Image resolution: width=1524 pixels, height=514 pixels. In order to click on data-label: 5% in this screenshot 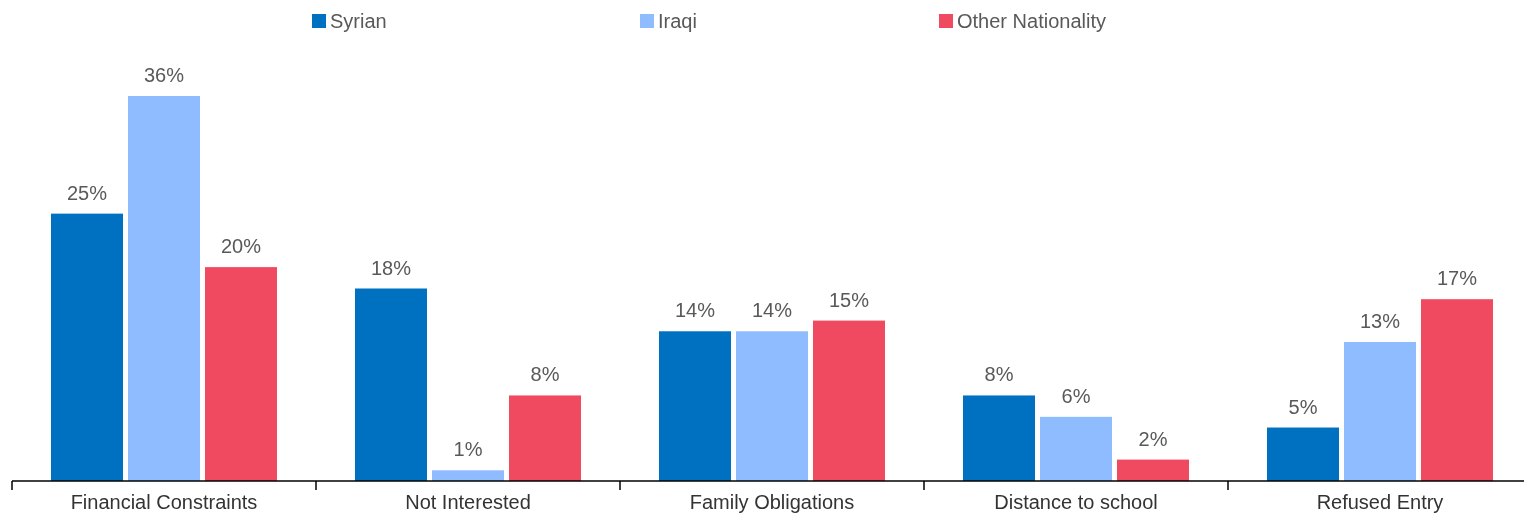, I will do `click(1303, 406)`.